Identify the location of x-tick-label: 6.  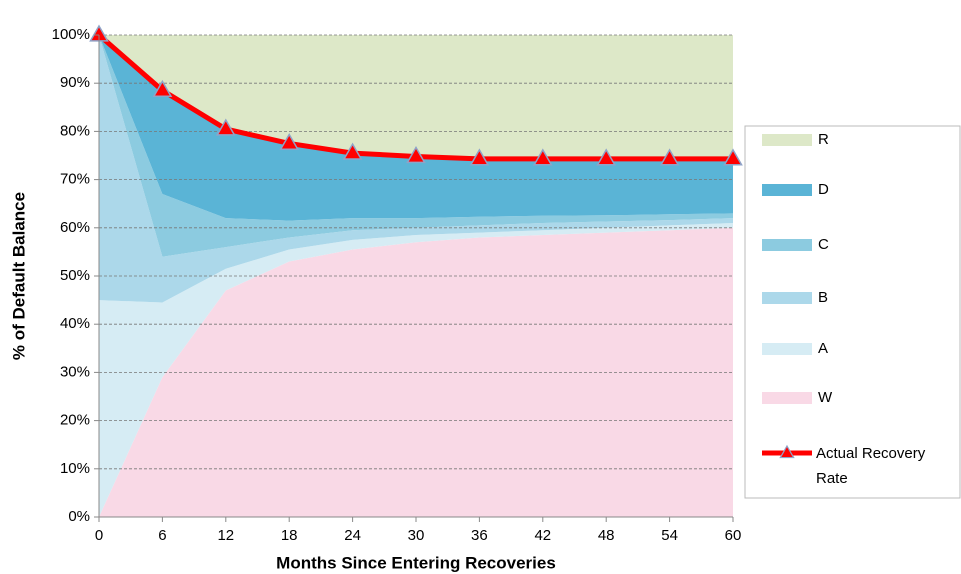
(162, 535).